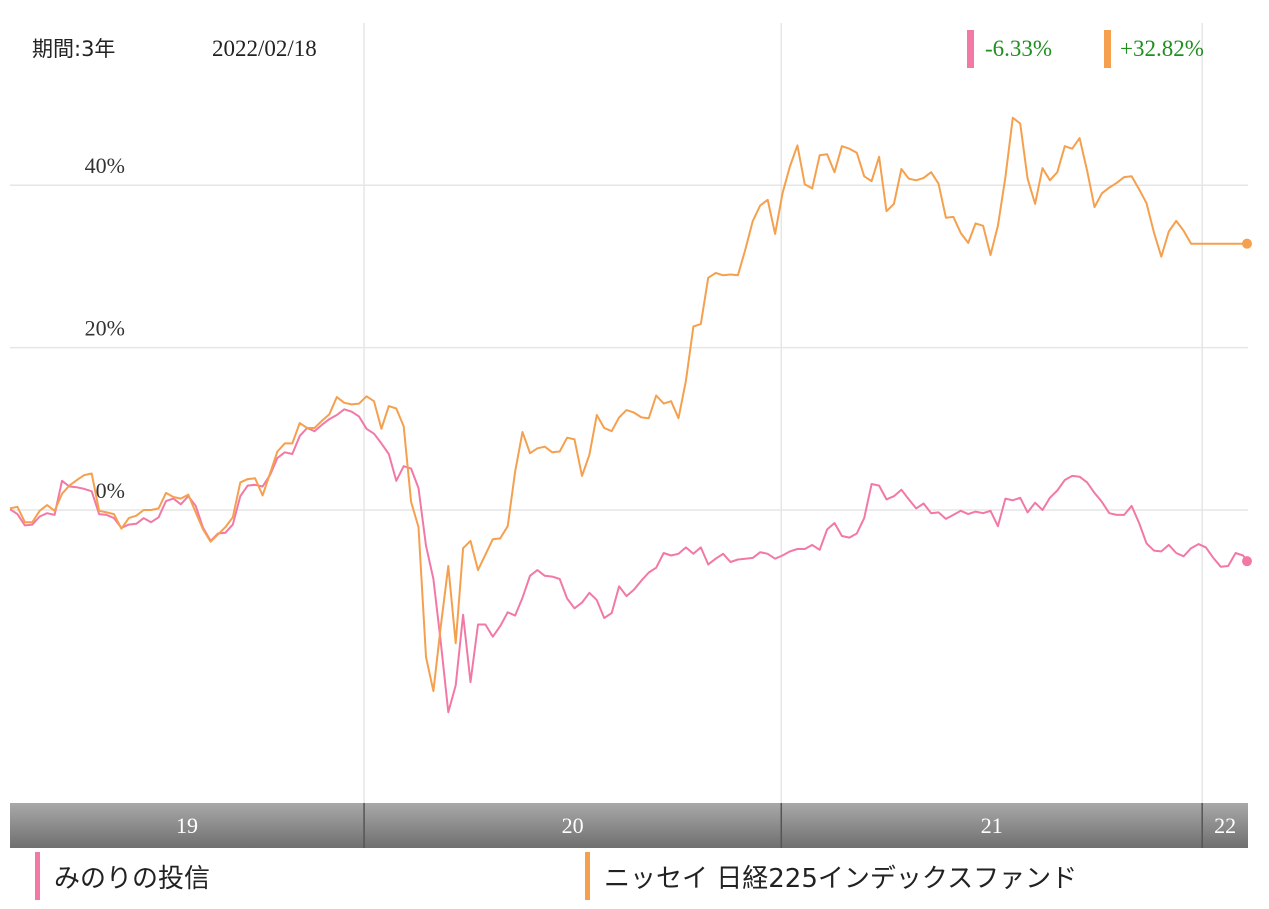 The width and height of the screenshot is (1269, 909). I want to click on final-value-a: -6.33%, so click(1018, 48).